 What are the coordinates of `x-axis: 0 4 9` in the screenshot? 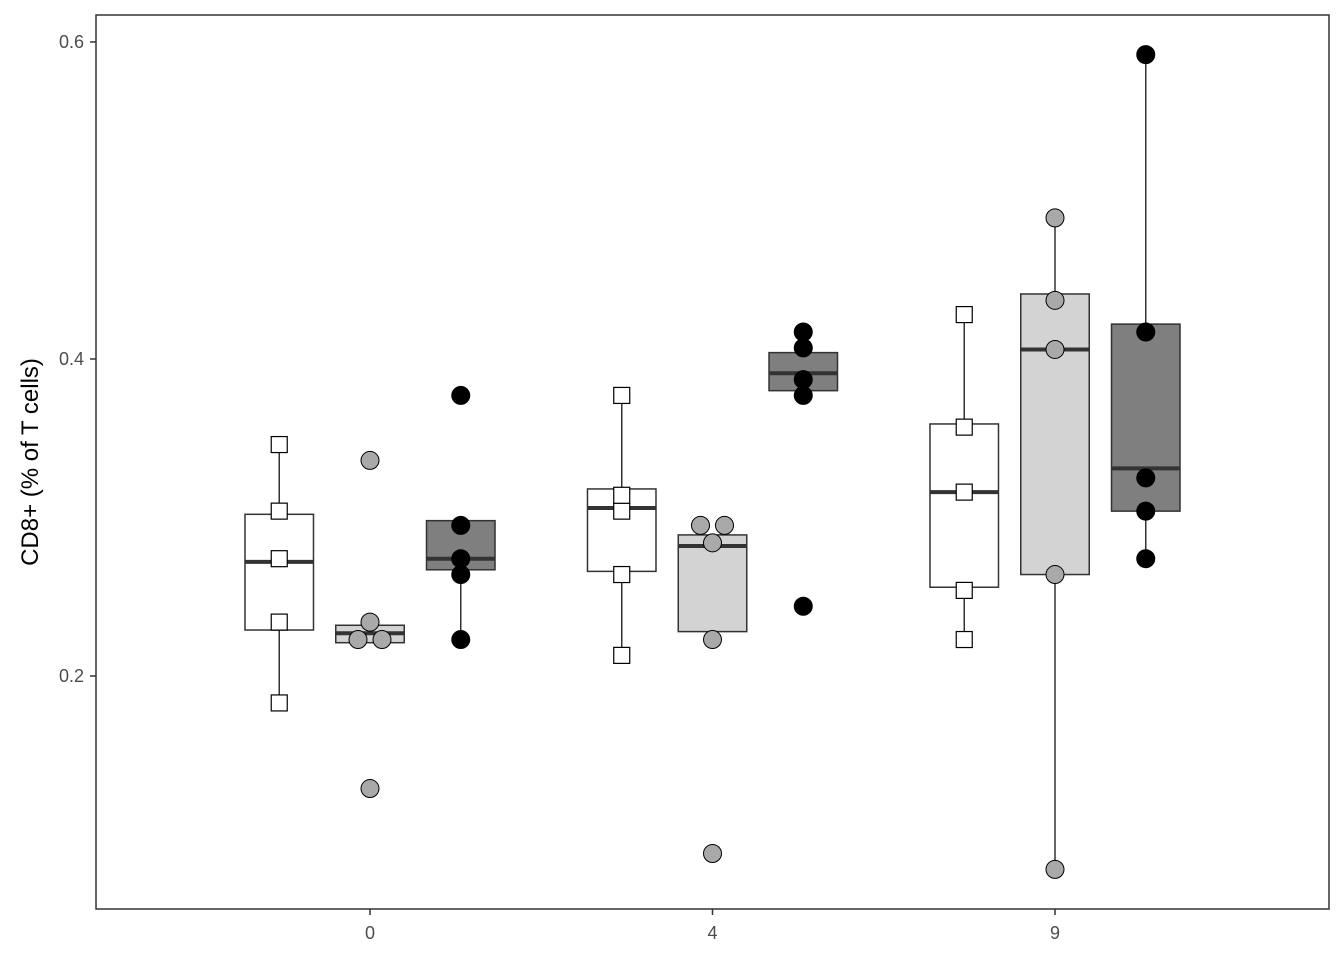 It's located at (712, 926).